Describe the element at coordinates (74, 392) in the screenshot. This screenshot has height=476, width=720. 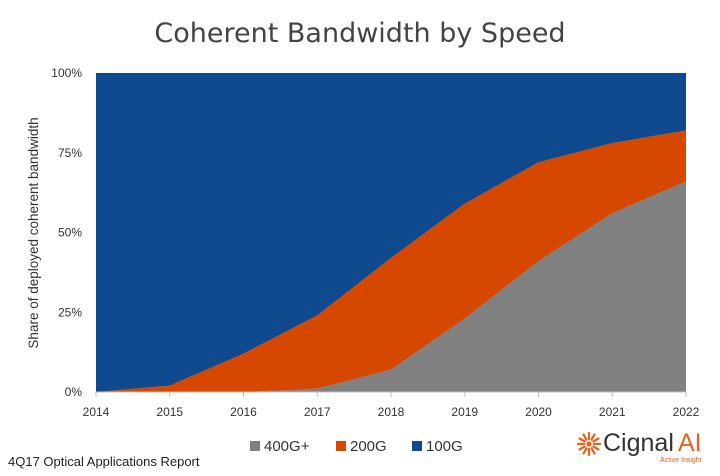
I see `y-tick-label: 0%` at that location.